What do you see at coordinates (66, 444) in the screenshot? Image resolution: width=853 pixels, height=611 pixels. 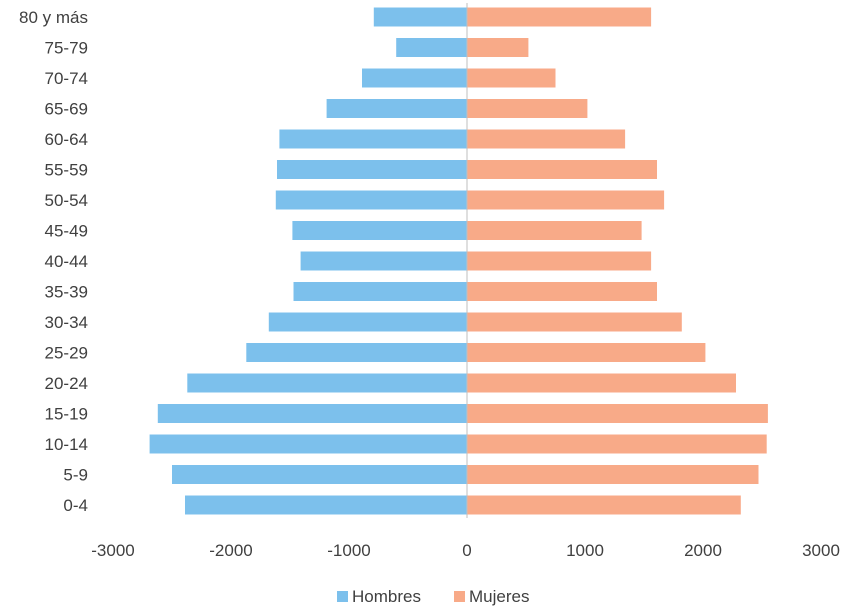 I see `category-label: 10-14` at bounding box center [66, 444].